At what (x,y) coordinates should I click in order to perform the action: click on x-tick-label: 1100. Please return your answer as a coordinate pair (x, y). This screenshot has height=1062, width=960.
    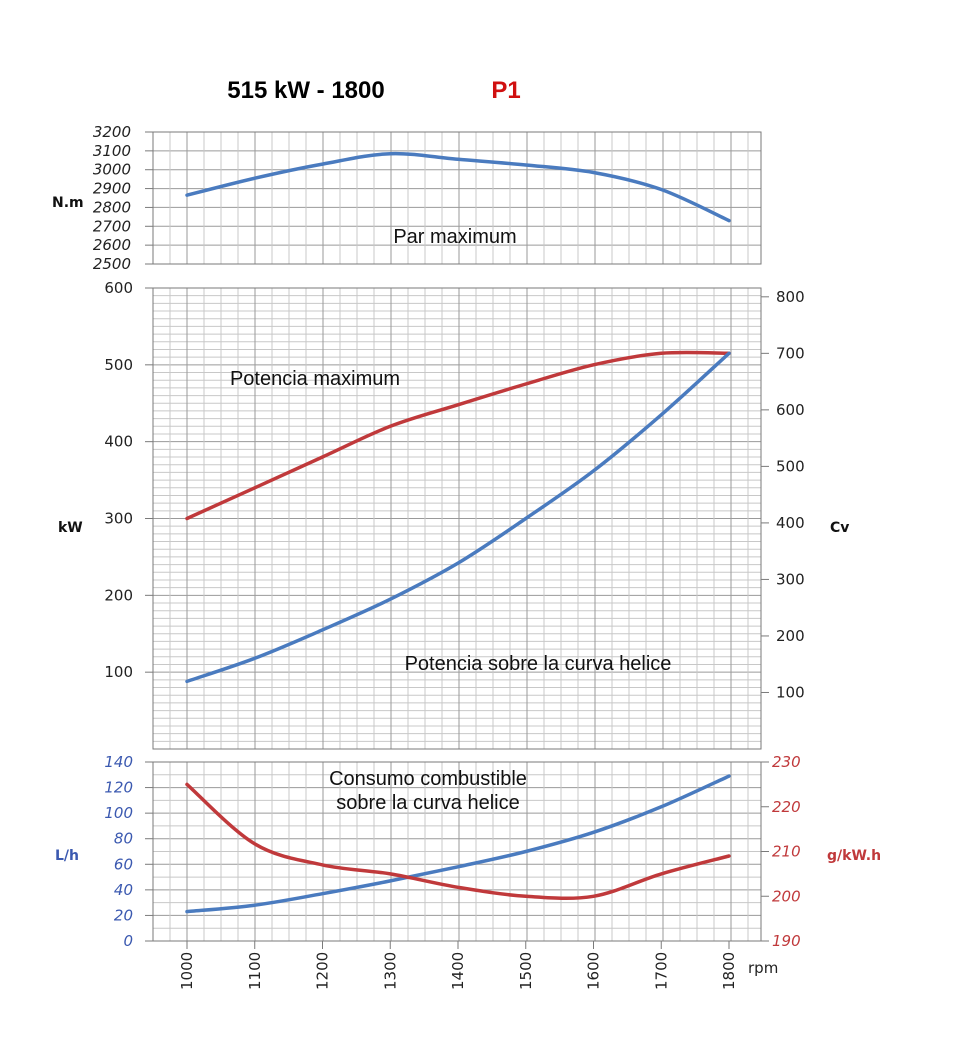
    Looking at the image, I should click on (255, 971).